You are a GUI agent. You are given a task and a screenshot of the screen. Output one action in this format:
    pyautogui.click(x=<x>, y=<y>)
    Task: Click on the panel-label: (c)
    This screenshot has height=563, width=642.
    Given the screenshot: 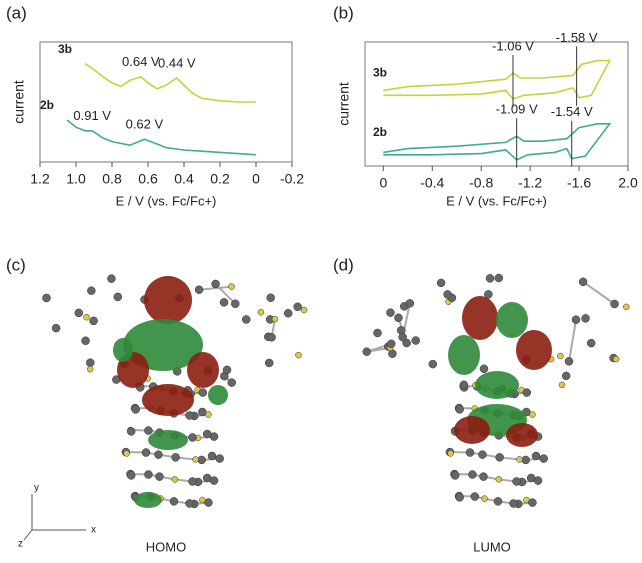 What is the action you would take?
    pyautogui.click(x=16, y=264)
    